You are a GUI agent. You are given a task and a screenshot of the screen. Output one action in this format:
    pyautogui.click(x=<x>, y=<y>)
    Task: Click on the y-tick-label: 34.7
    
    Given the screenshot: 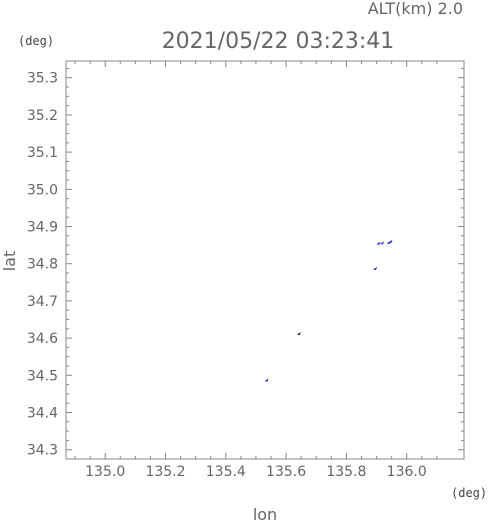 What is the action you would take?
    pyautogui.click(x=42, y=302)
    